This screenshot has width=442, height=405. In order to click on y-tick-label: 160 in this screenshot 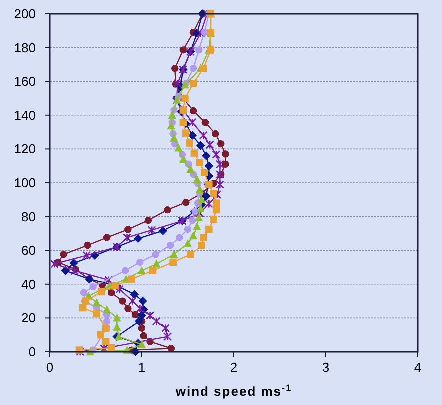, I will do `click(25, 82)`.